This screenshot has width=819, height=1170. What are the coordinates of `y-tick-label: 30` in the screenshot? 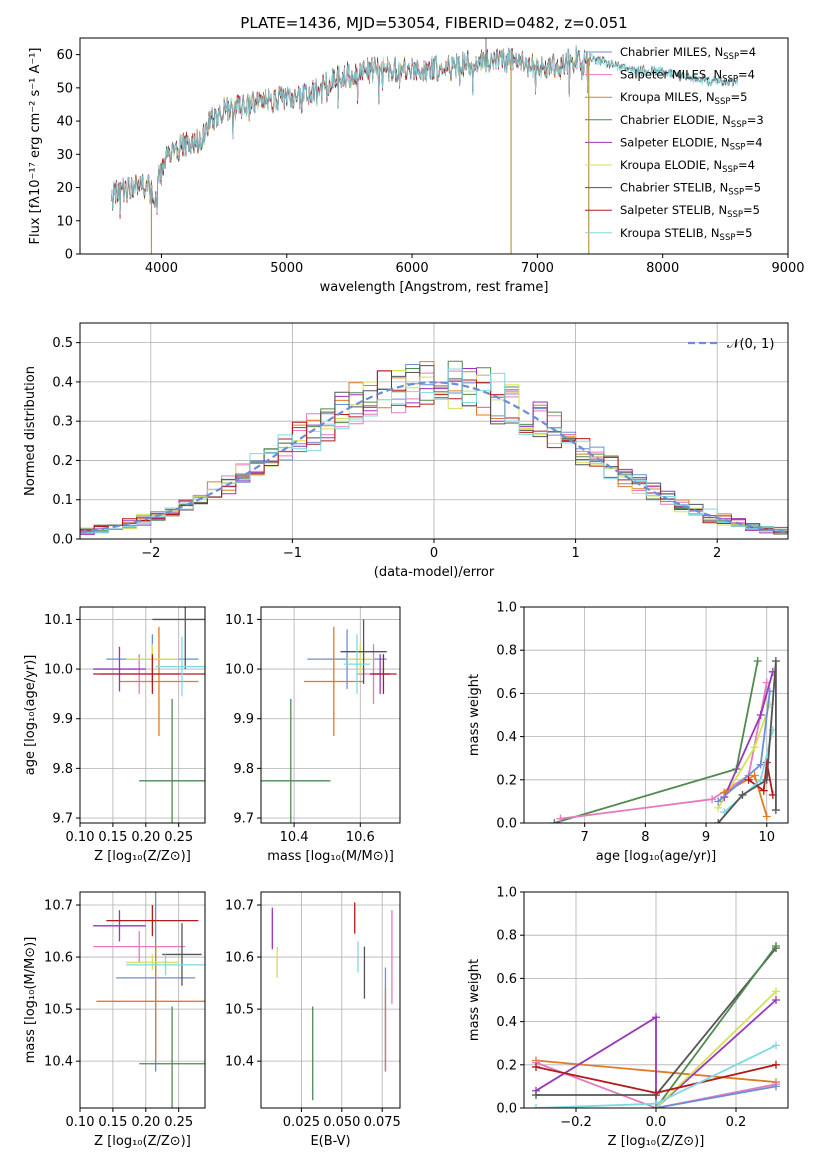 It's located at (64, 155).